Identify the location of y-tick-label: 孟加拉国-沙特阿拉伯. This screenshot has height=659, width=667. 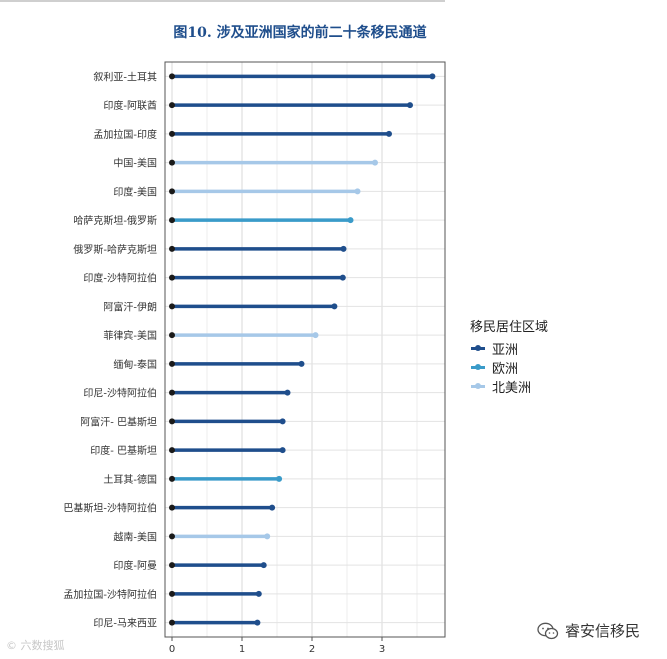
(110, 594).